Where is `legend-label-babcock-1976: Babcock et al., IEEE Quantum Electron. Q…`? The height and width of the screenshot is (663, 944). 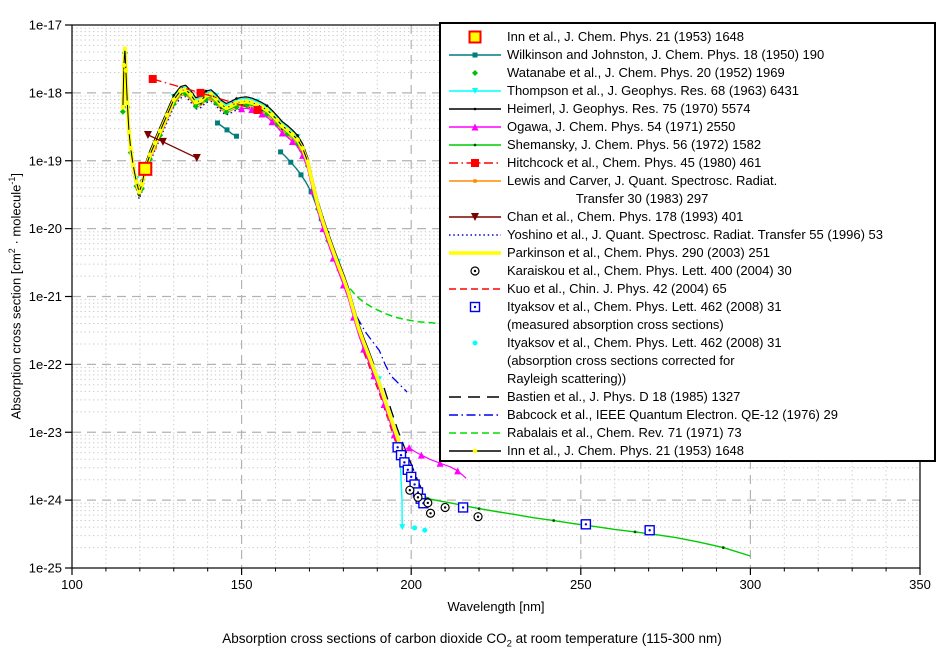
legend-label-babcock-1976: Babcock et al., IEEE Quantum Electron. Q… is located at coordinates (672, 414).